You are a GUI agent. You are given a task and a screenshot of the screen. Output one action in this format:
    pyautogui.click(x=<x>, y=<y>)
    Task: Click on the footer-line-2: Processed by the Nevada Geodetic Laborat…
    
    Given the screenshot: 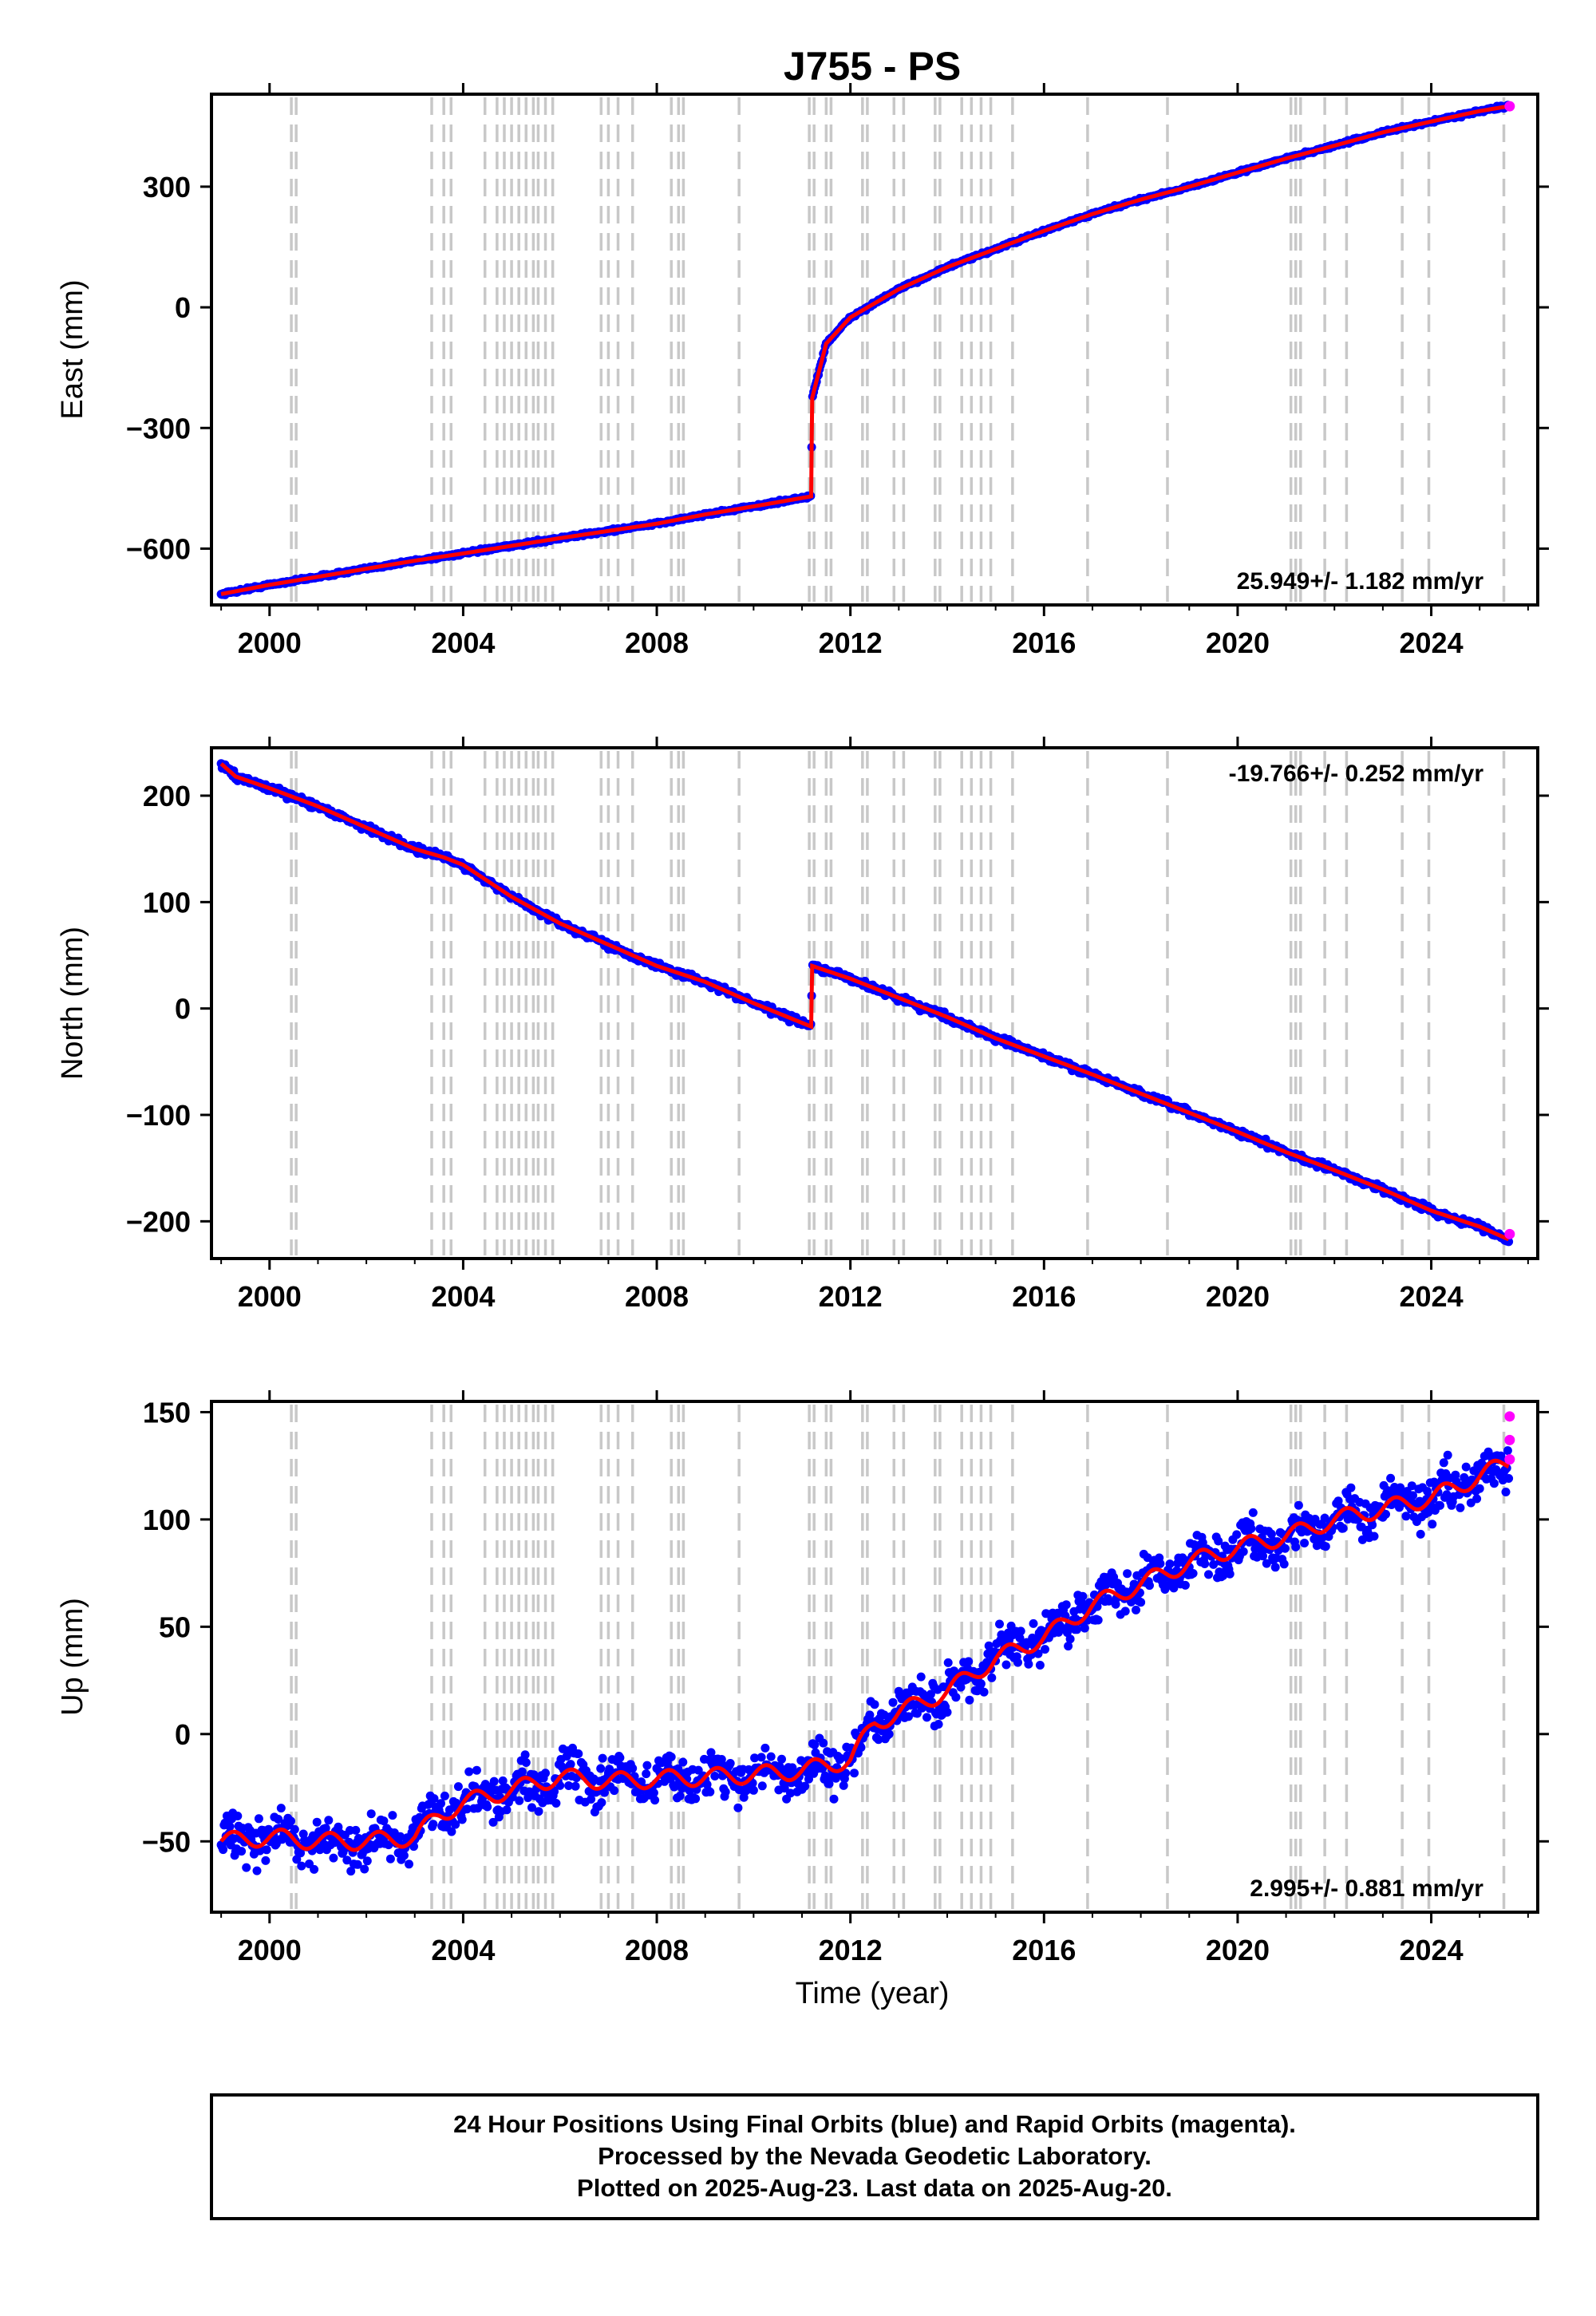 What is the action you would take?
    pyautogui.click(x=875, y=2156)
    